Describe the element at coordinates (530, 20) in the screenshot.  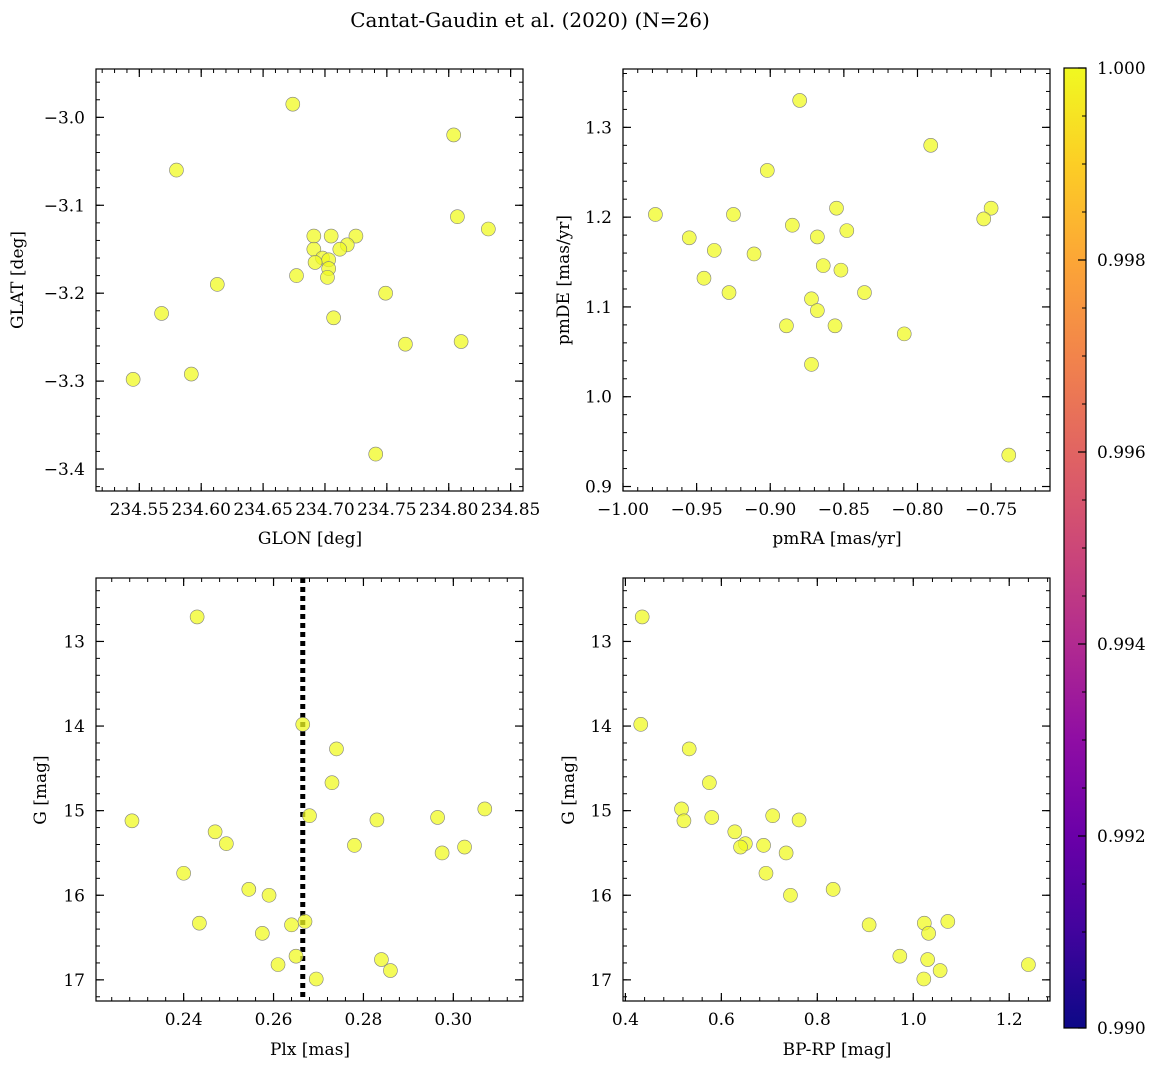
I see `figure-title: Cantat-Gaudin et al. (2020) (N=26)` at that location.